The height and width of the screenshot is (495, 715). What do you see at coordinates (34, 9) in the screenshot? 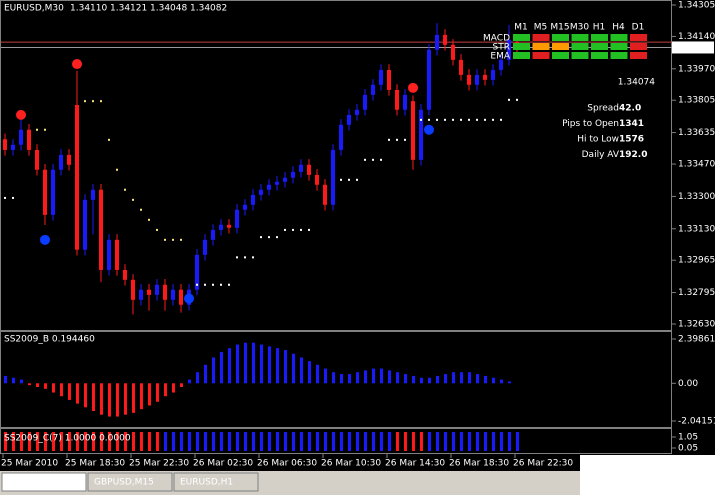
I see `chart-title: EURUSD,M30` at bounding box center [34, 9].